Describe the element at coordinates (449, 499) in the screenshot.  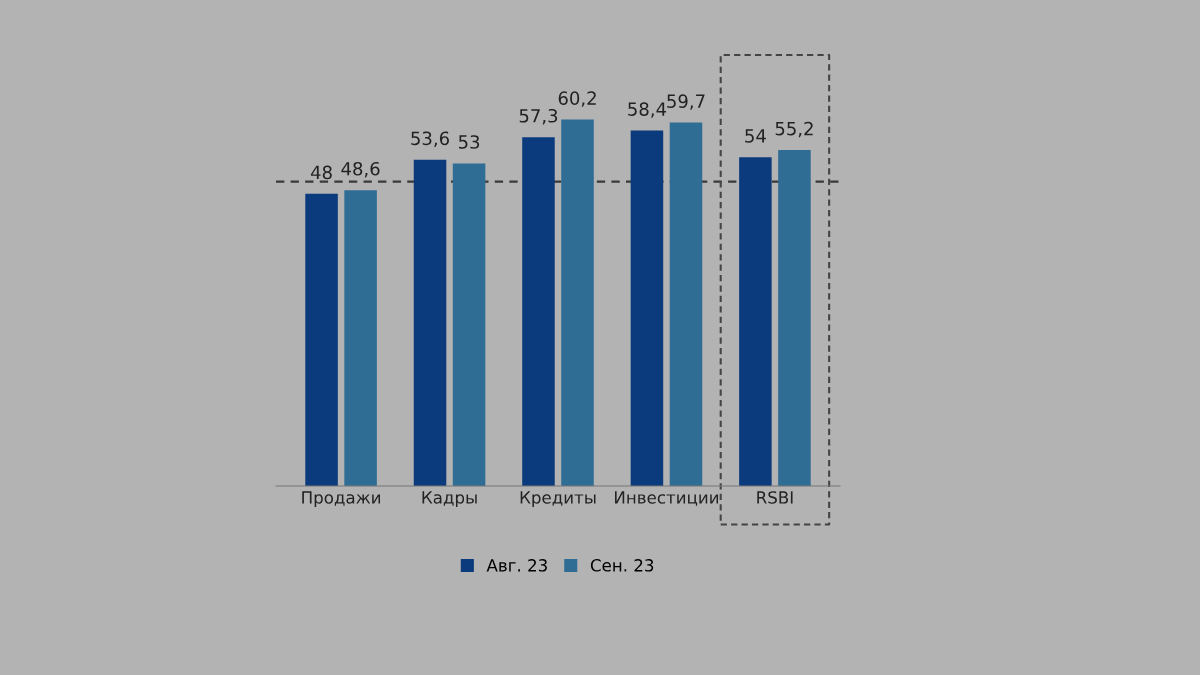
I see `x-tick-label: Кадры` at that location.